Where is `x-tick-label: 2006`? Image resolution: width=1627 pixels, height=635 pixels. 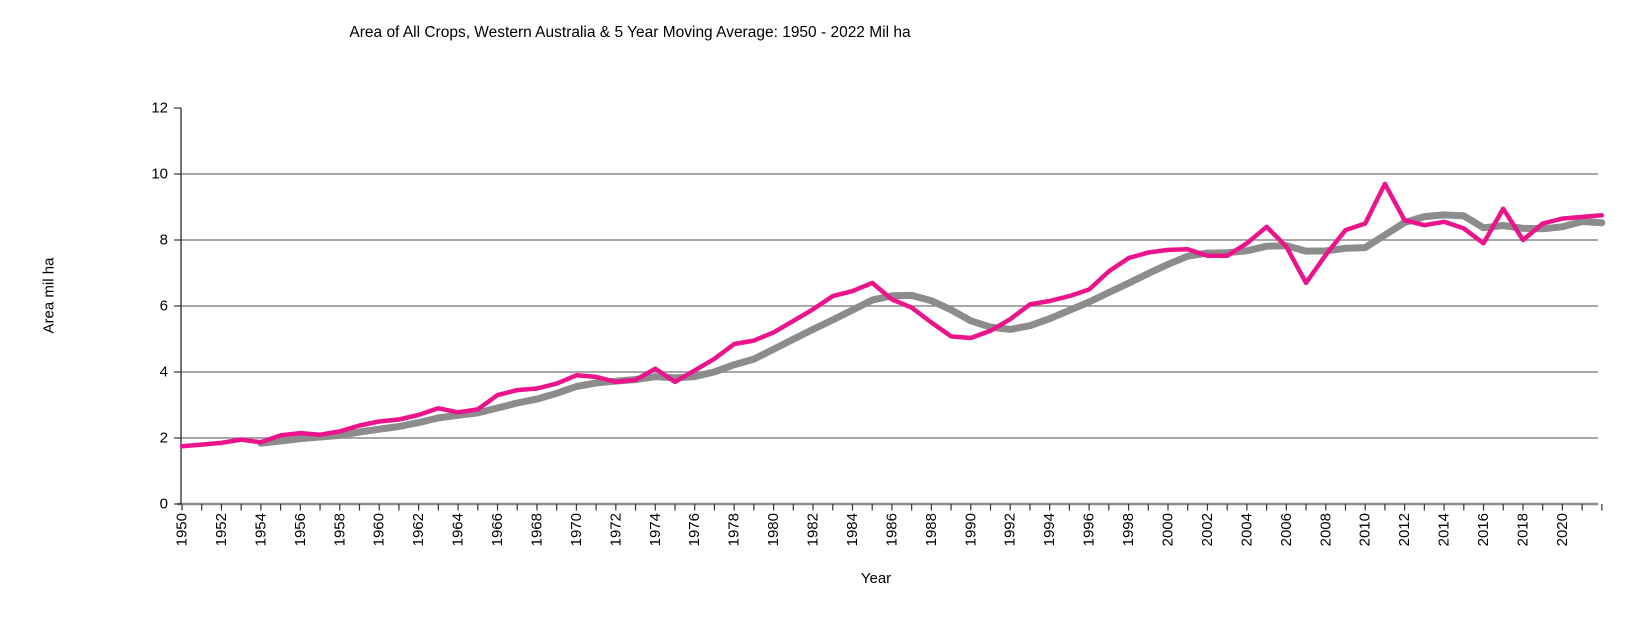
x-tick-label: 2006 is located at coordinates (1286, 529).